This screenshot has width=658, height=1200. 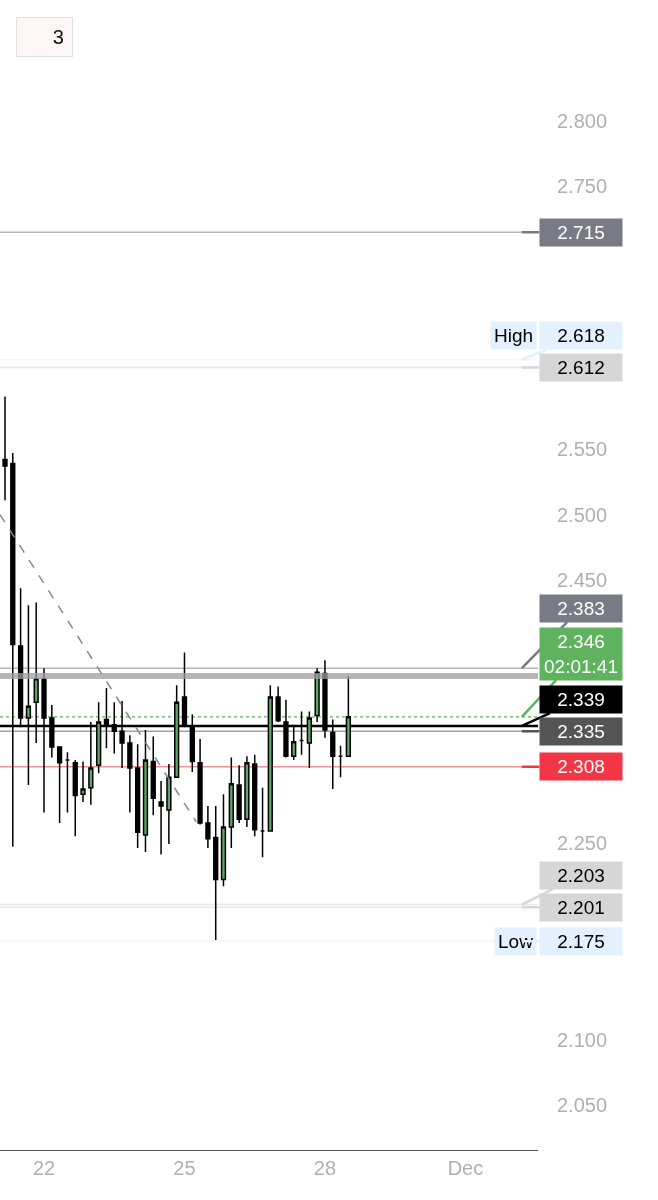 I want to click on ref-line-label: 2.612, so click(x=581, y=367).